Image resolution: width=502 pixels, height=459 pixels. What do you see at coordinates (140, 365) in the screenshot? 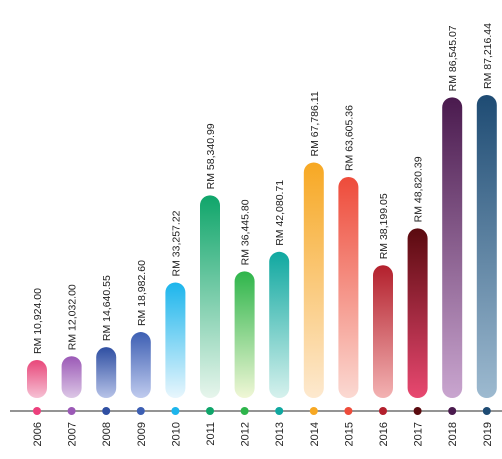
I see `bar-2009` at bounding box center [140, 365].